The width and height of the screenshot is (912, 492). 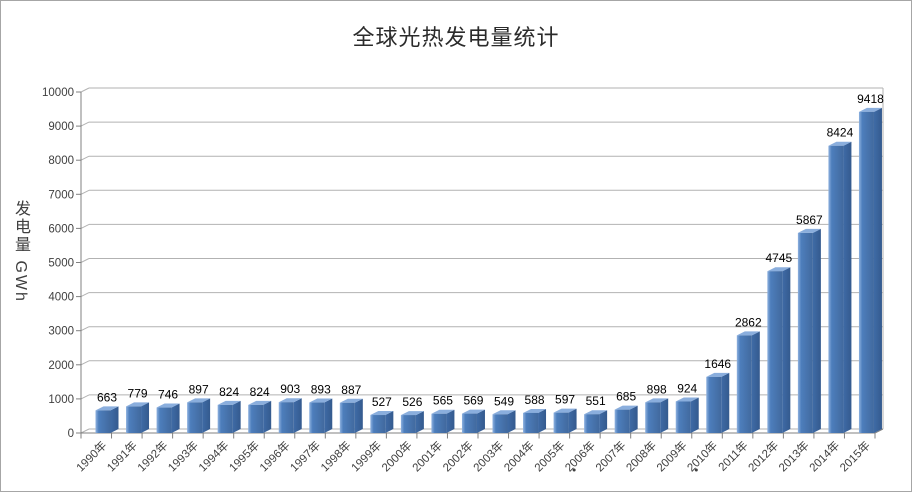 I want to click on x-category-label: 2013年, so click(x=794, y=456).